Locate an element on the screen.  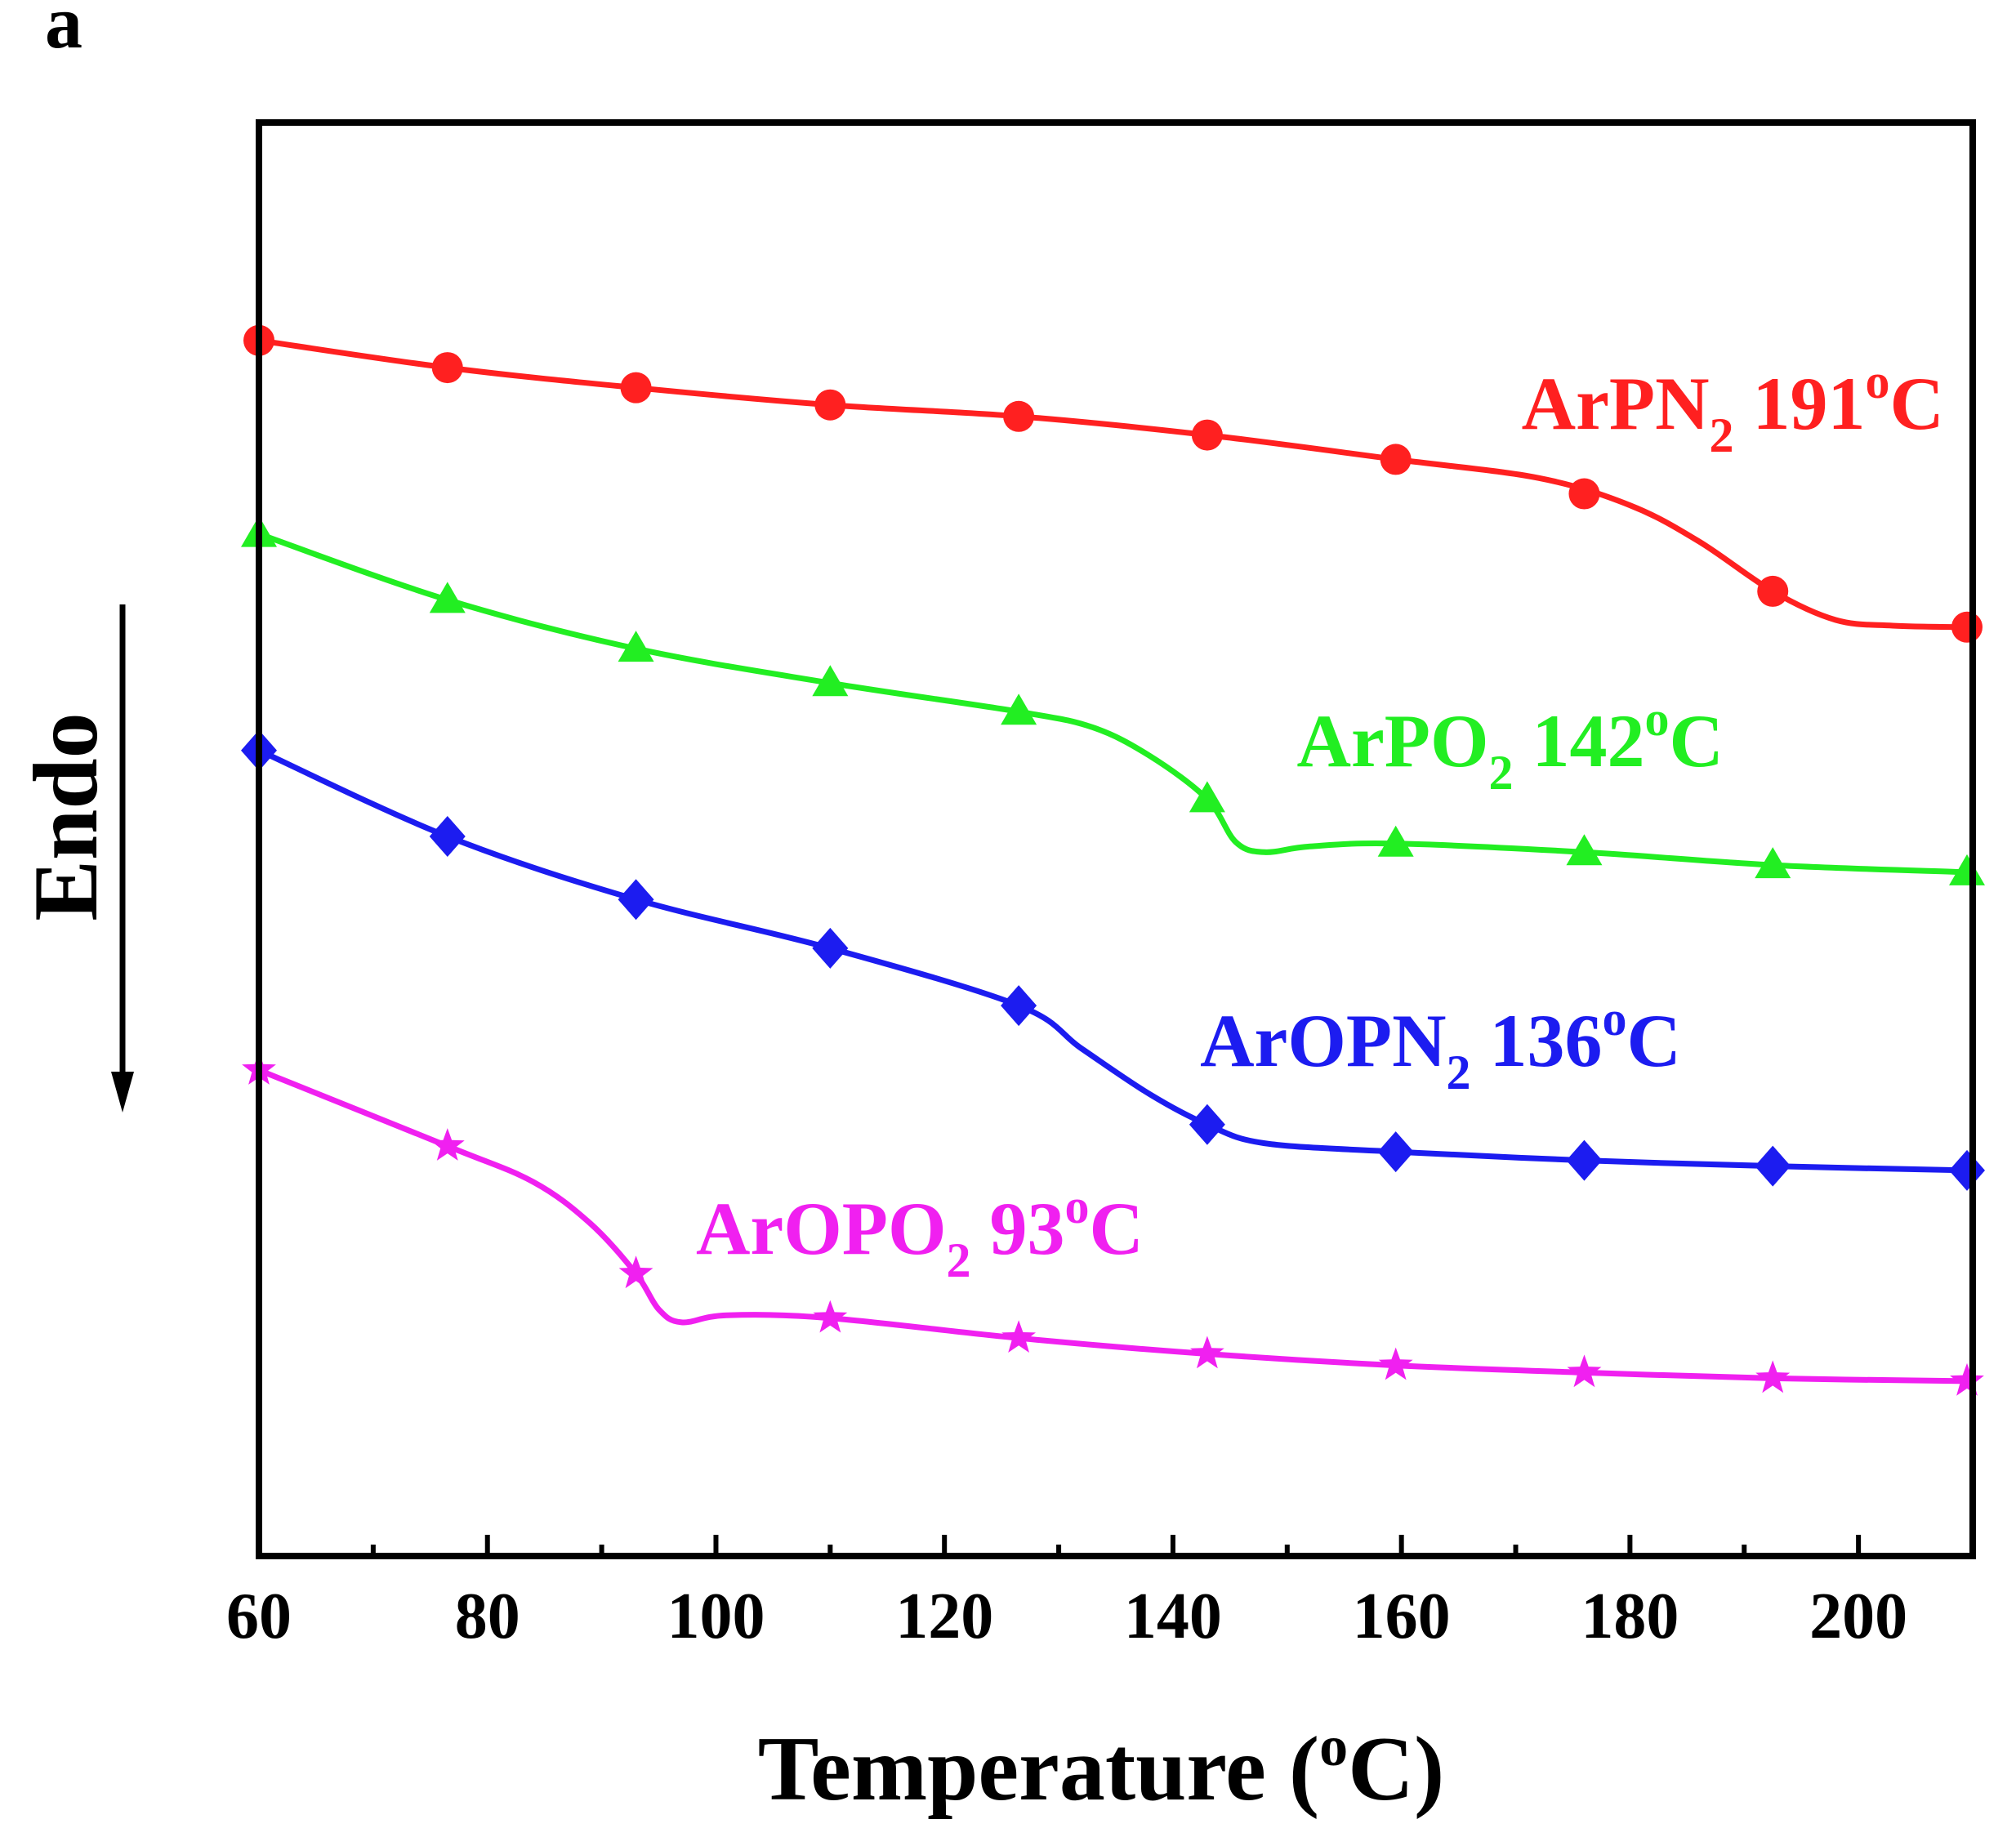
series-label: ArPN2 191oC is located at coordinates (1733, 408).